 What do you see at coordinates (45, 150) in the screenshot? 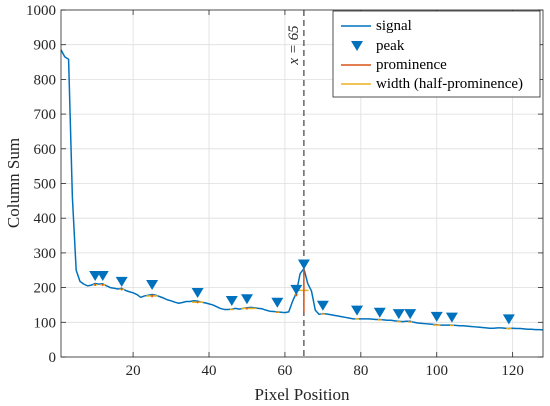
I see `y-tick-label: 600` at bounding box center [45, 150].